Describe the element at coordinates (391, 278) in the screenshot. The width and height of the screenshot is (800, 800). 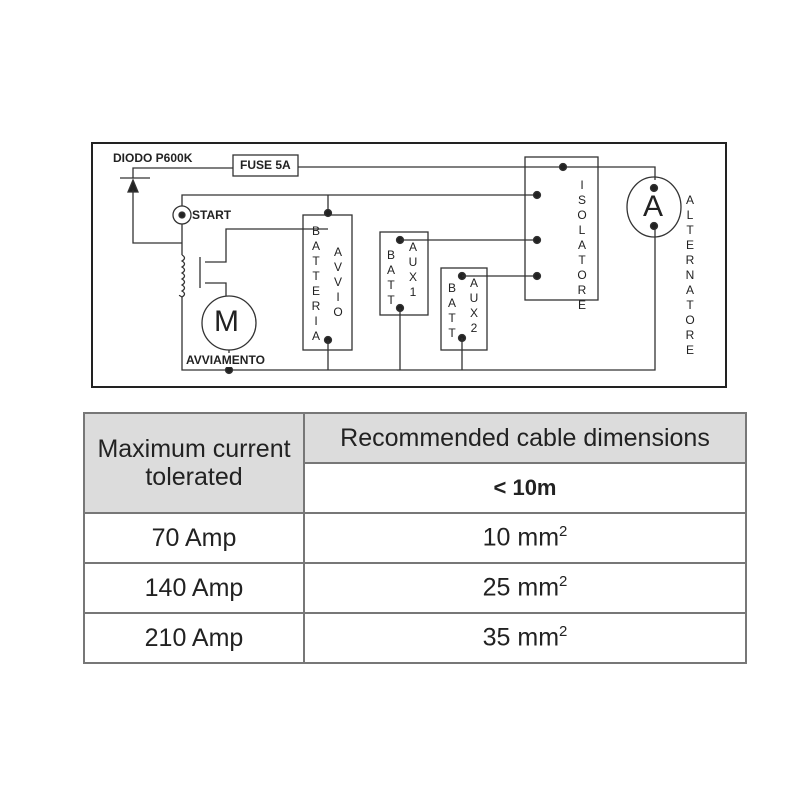
I see `battery-aux1-label-left: BATT` at that location.